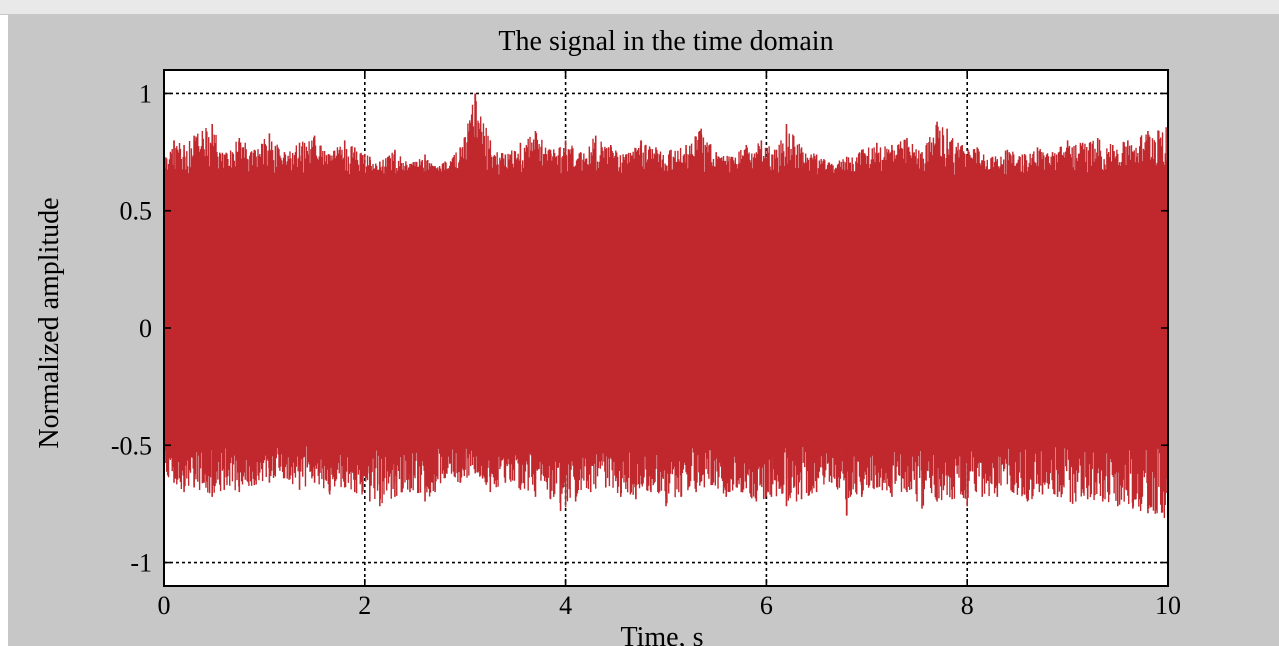 The image size is (1279, 646). What do you see at coordinates (364, 605) in the screenshot?
I see `x-tick-label-1: 2` at bounding box center [364, 605].